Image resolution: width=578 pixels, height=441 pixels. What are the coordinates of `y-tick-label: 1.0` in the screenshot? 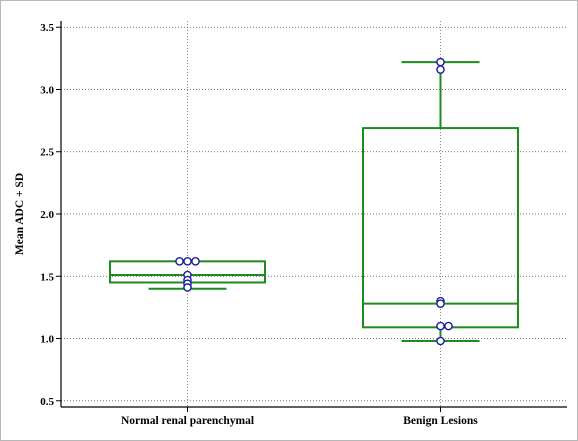 It's located at (47, 340).